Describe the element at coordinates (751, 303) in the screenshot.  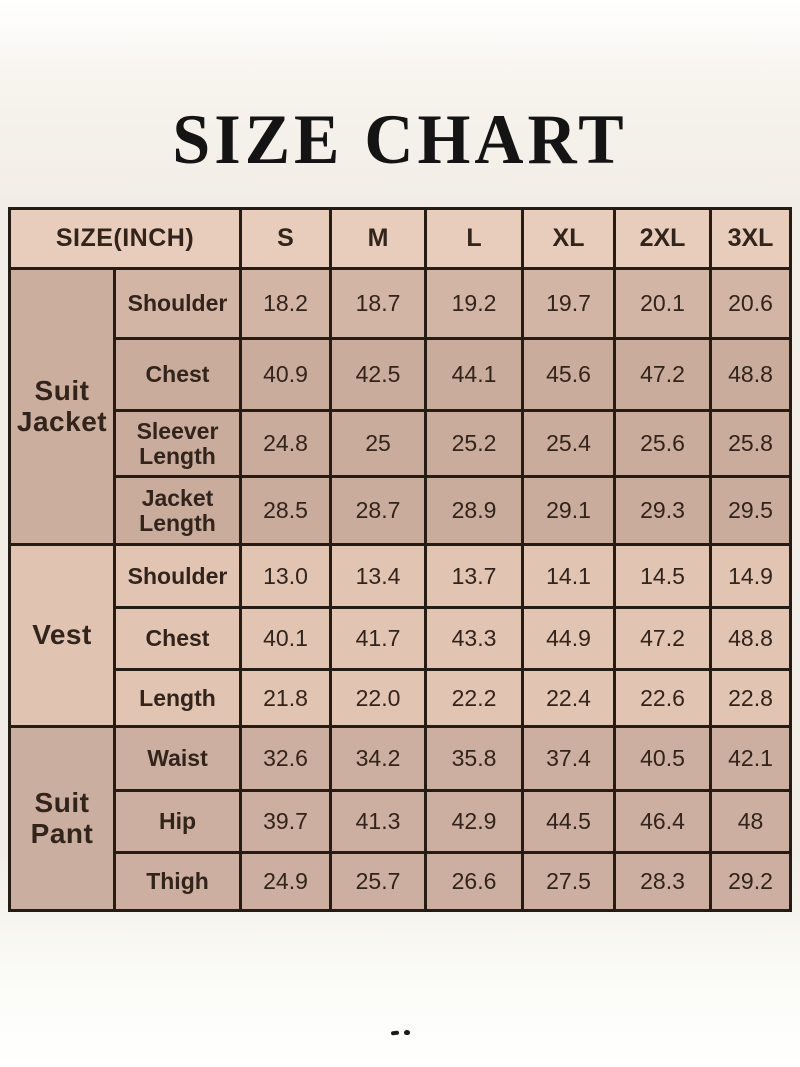
I see `cell-value: 20.6` at that location.